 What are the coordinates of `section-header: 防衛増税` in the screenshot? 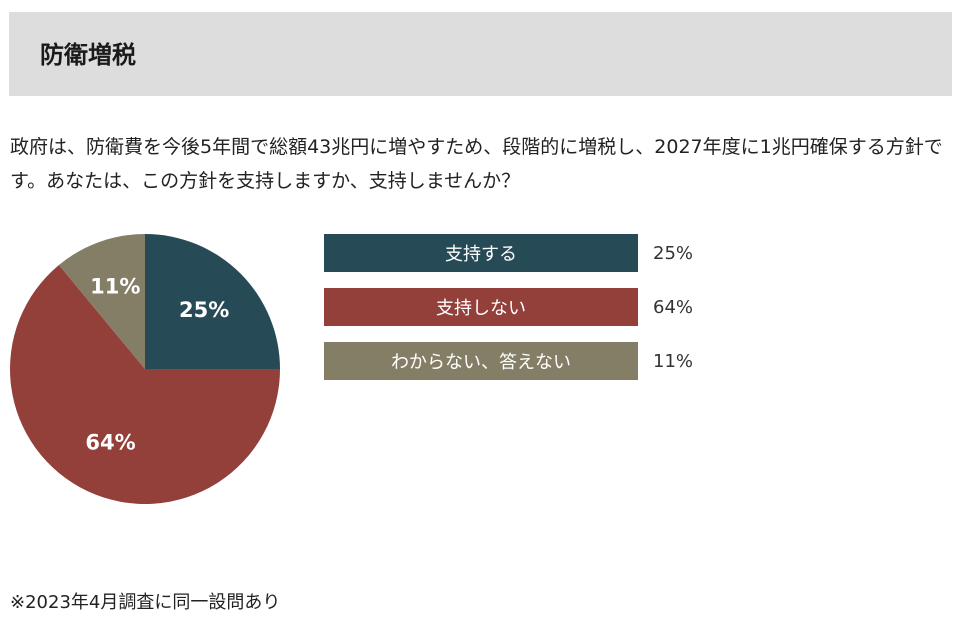 It's located at (480, 54).